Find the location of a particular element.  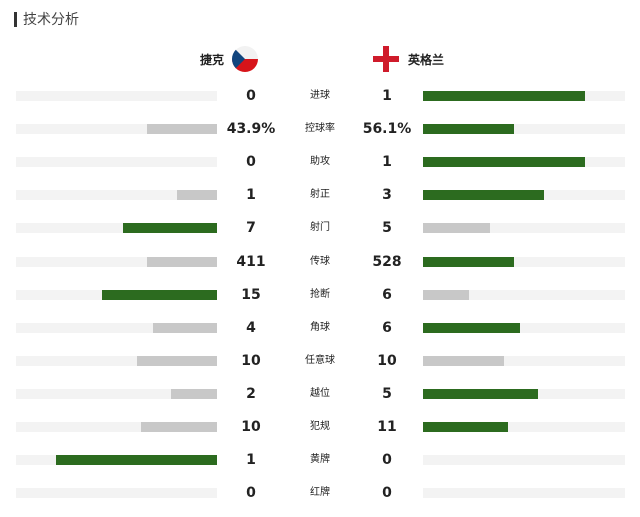

england-cross-vertical is located at coordinates (386, 59).